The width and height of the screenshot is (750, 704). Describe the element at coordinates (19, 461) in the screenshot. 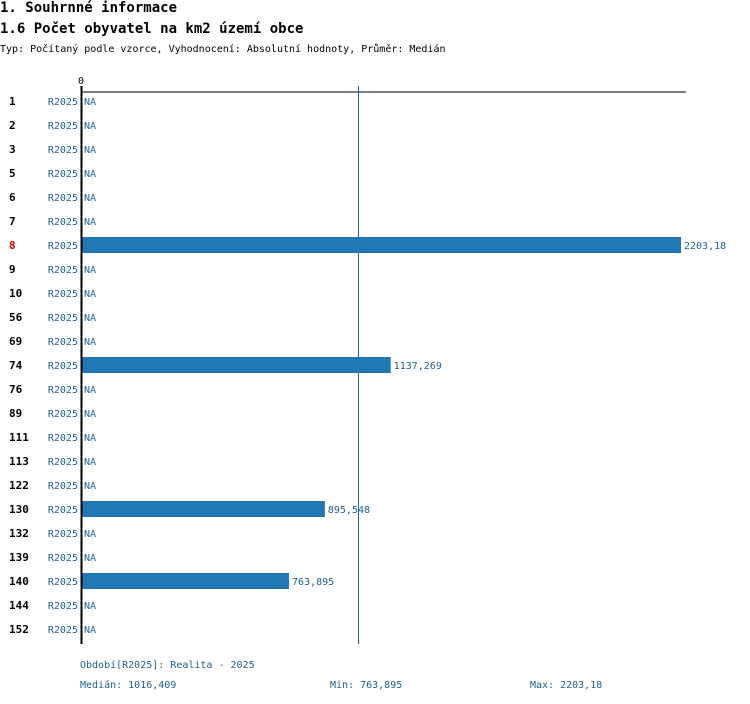

I see `category-label: 113` at that location.